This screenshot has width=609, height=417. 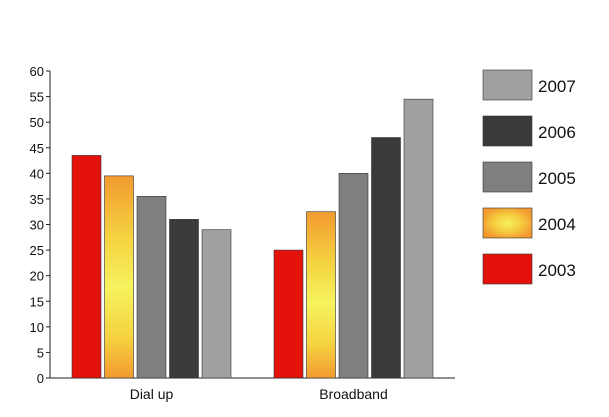 I want to click on legend-swatch-2004, so click(x=507, y=223).